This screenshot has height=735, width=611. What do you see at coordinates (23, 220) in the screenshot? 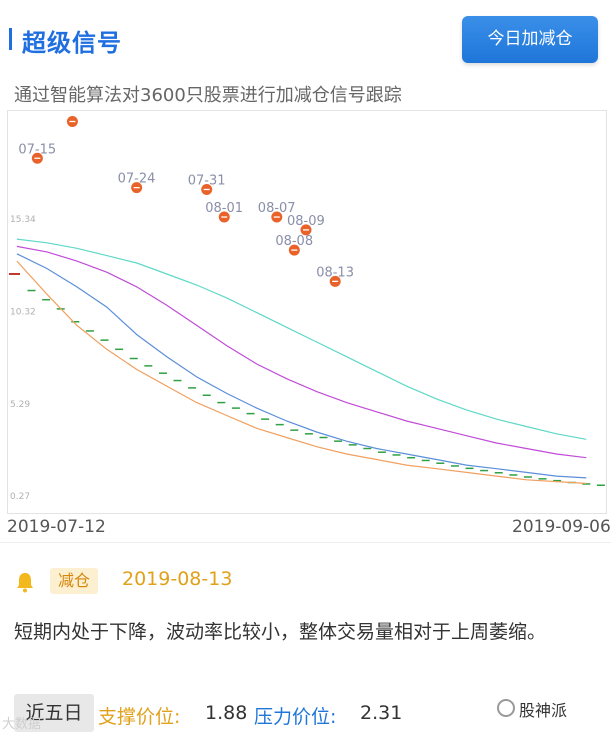
I see `y-tick-label: 15.34` at bounding box center [23, 220].